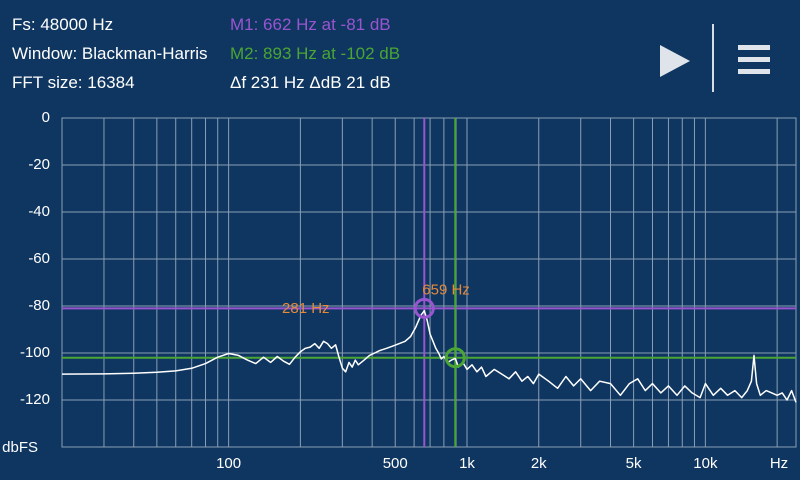  What do you see at coordinates (229, 463) in the screenshot?
I see `x-tick-label: 100` at bounding box center [229, 463].